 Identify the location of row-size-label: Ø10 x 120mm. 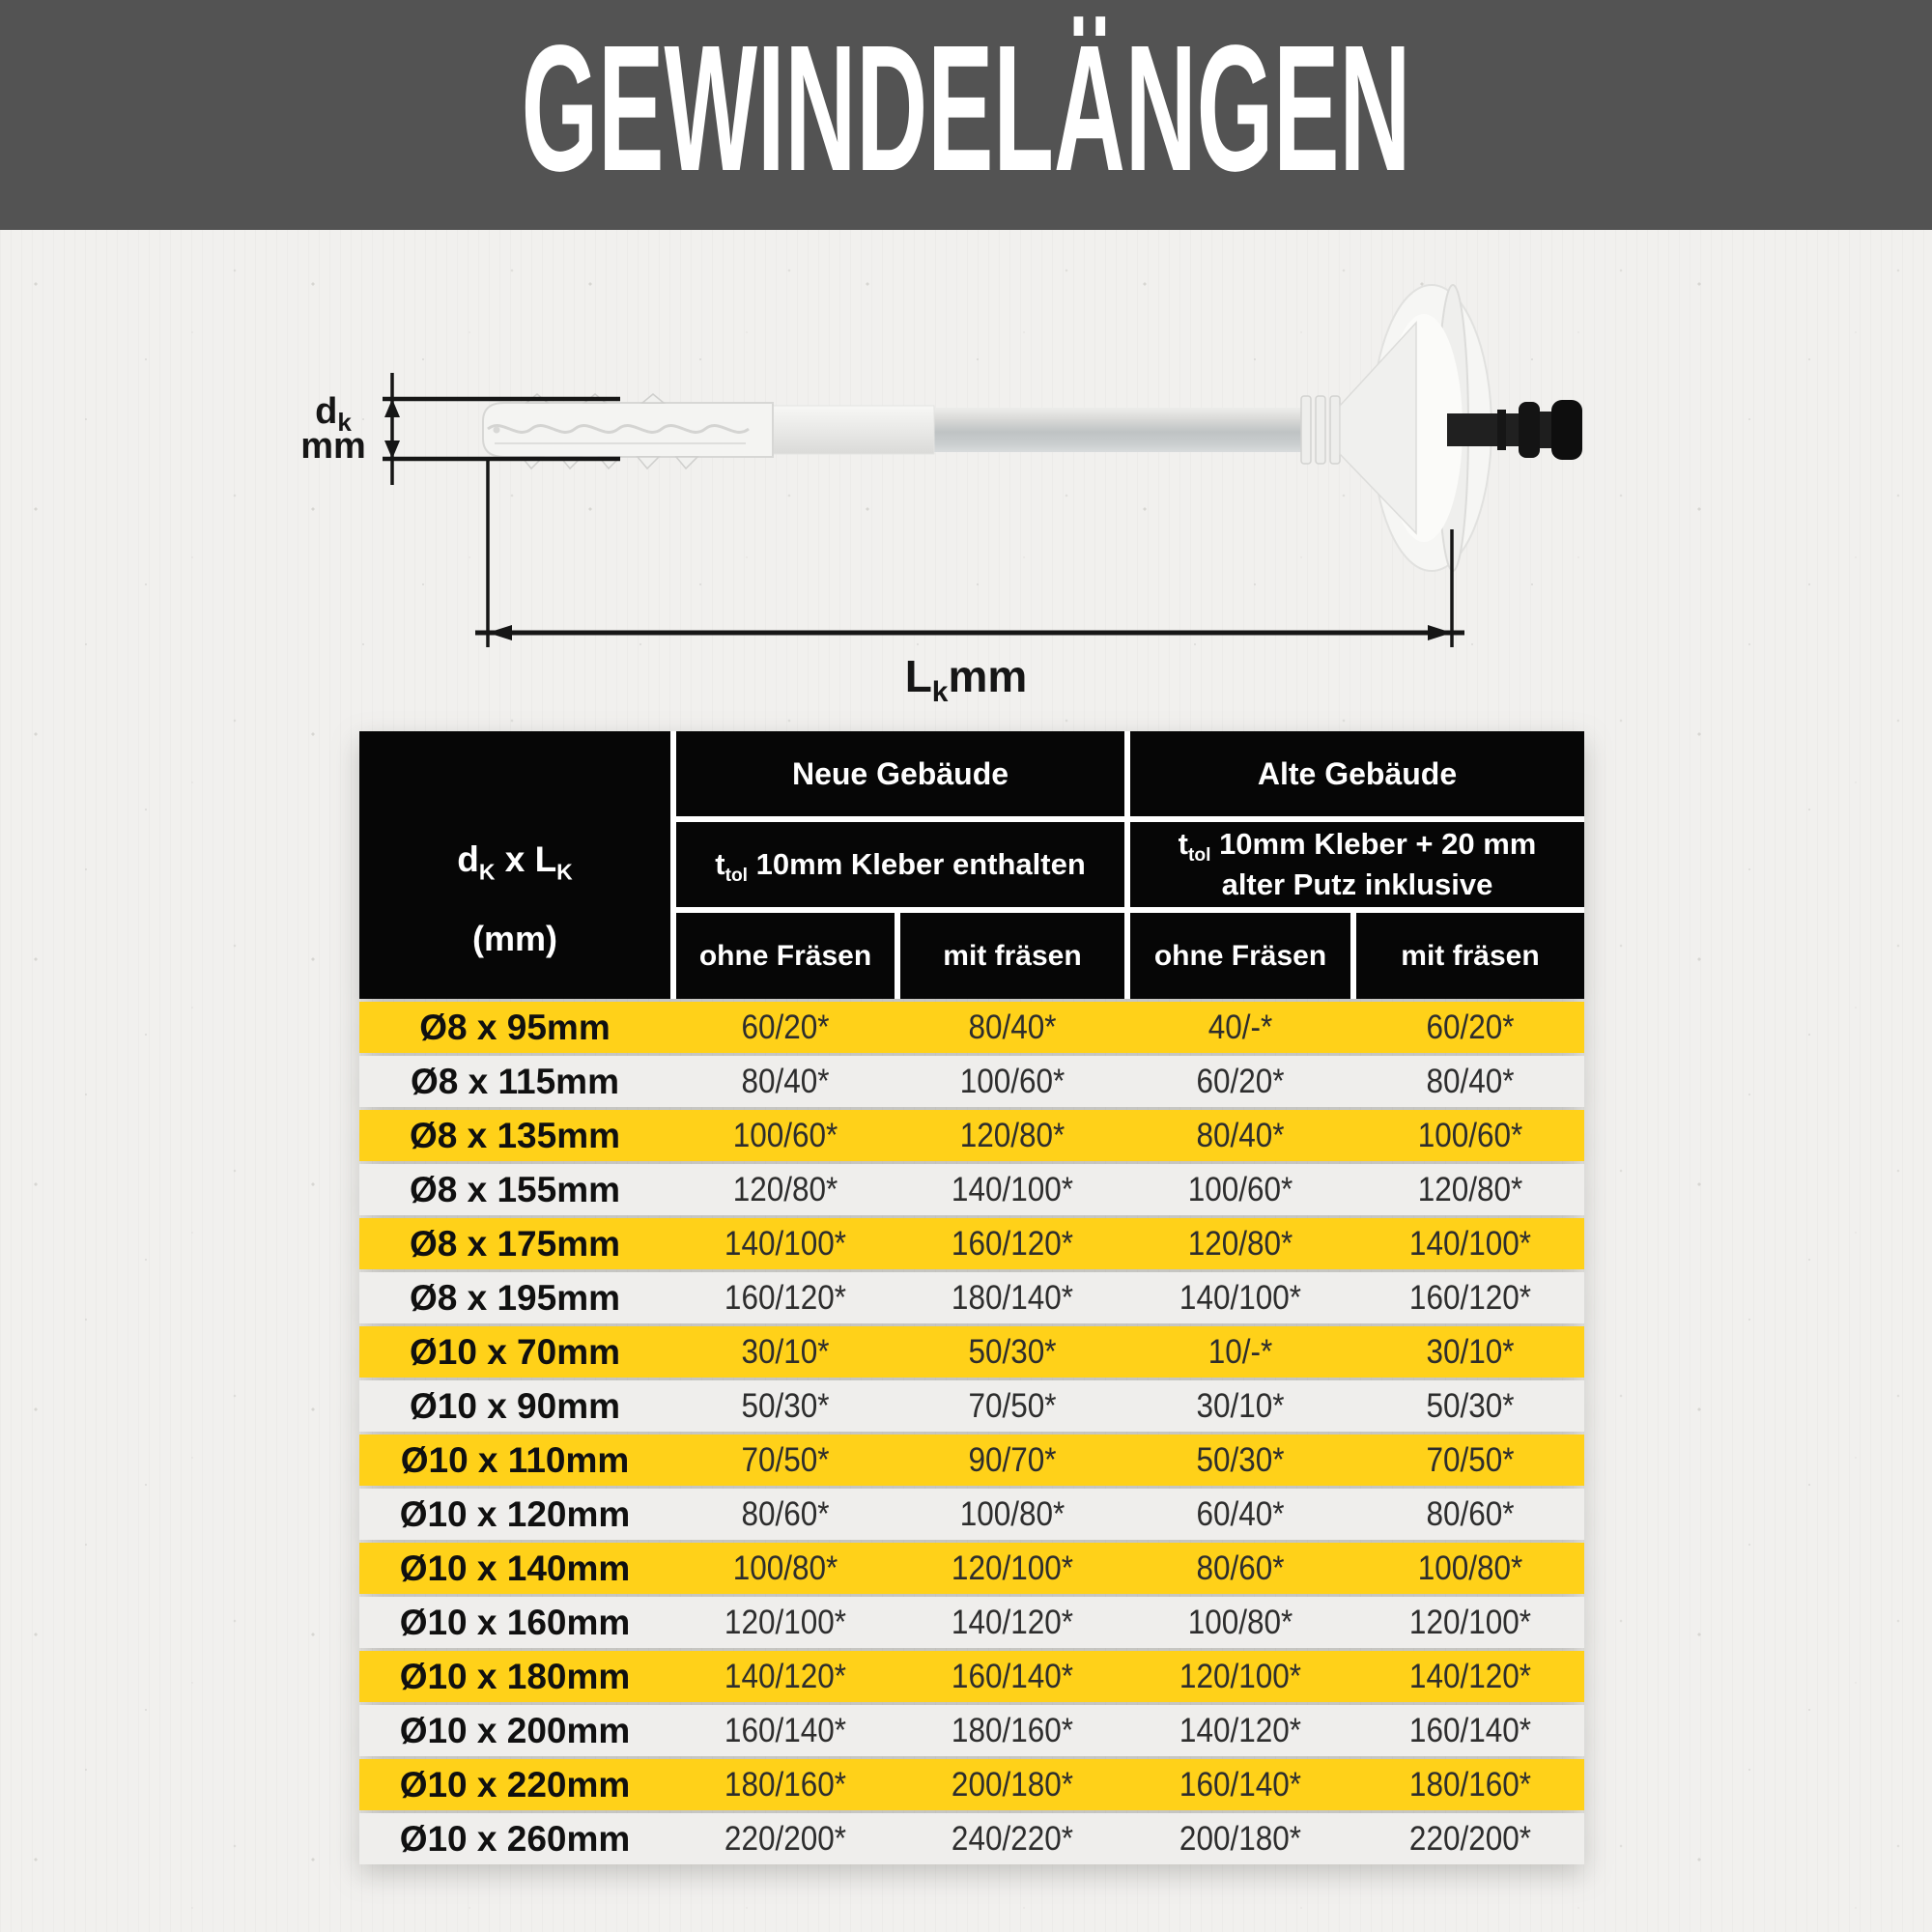
(515, 1513).